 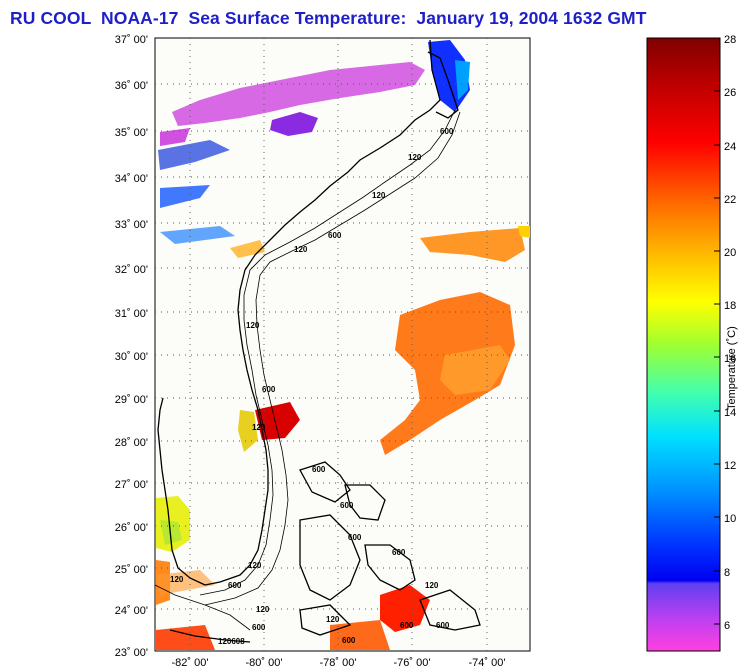 I want to click on colorbar-tick-label: 28, so click(x=730, y=40).